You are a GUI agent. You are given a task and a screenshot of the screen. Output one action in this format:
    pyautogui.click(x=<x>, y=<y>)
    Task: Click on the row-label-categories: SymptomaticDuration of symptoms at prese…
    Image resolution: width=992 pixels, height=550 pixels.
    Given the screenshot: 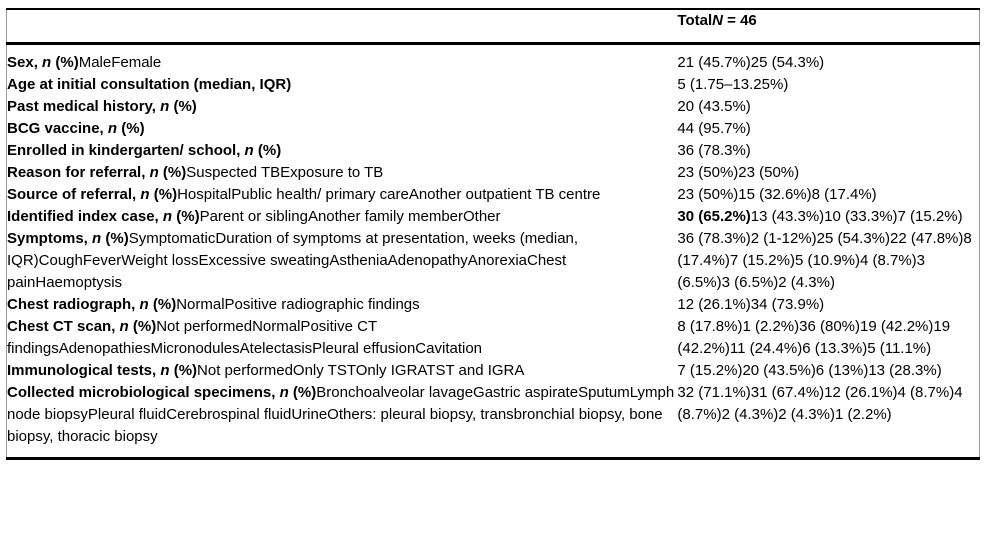 What is the action you would take?
    pyautogui.click(x=293, y=260)
    